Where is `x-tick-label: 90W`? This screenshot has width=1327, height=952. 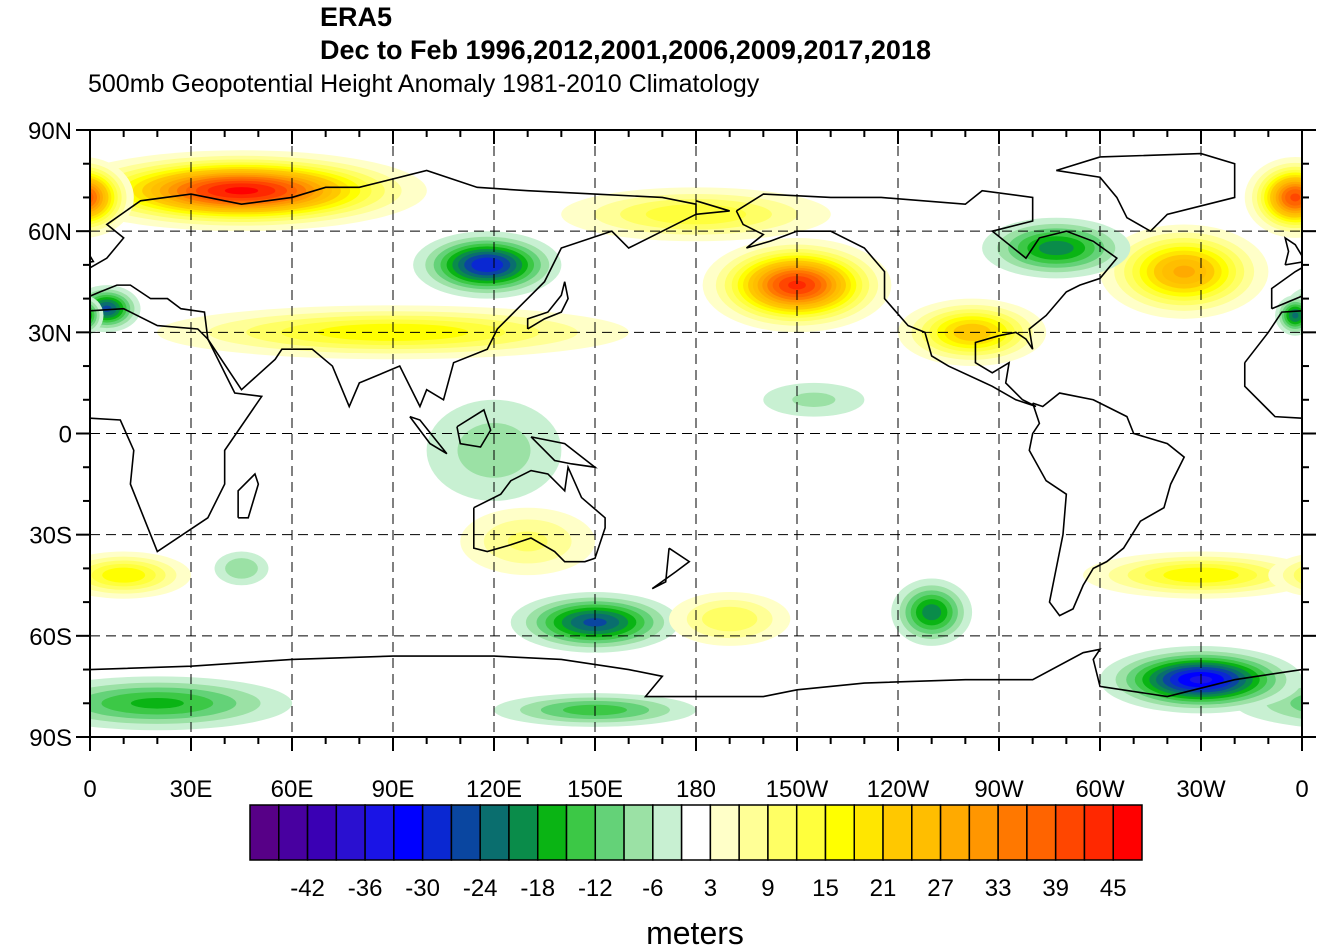 x-tick-label: 90W is located at coordinates (999, 789).